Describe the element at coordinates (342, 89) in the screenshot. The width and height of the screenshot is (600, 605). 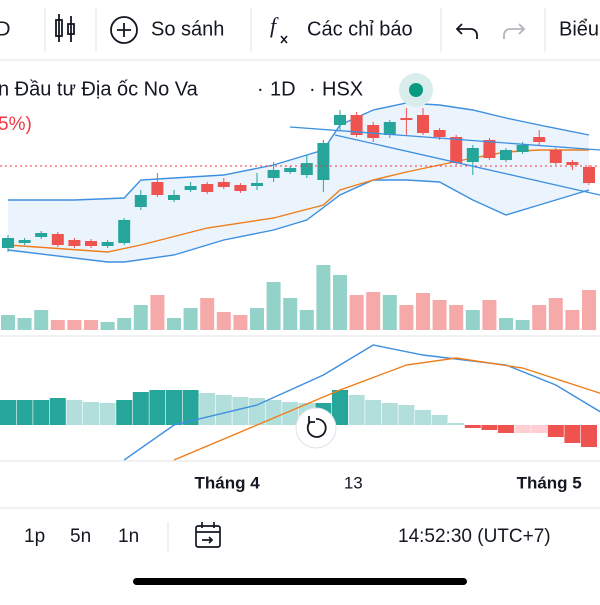
I see `exchange: HSX` at that location.